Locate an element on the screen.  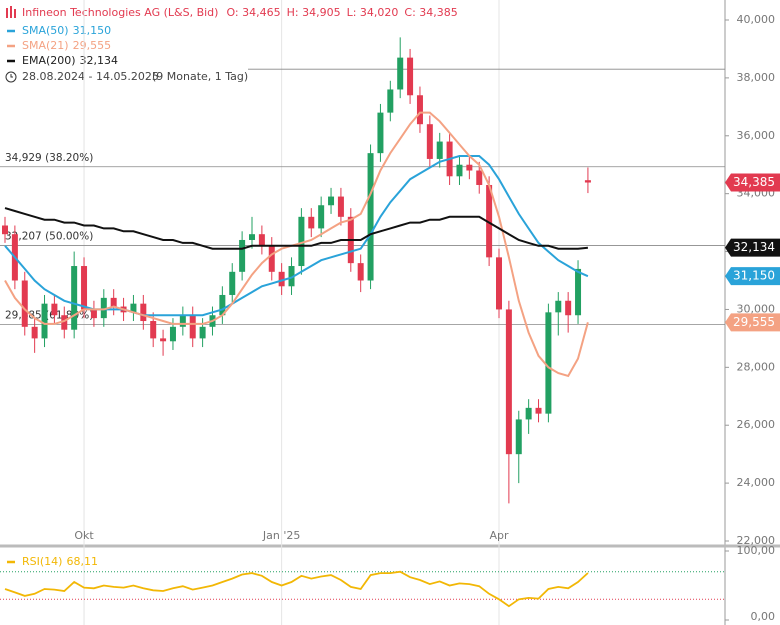
y-tick-label: 28,000 is located at coordinates (756, 366).